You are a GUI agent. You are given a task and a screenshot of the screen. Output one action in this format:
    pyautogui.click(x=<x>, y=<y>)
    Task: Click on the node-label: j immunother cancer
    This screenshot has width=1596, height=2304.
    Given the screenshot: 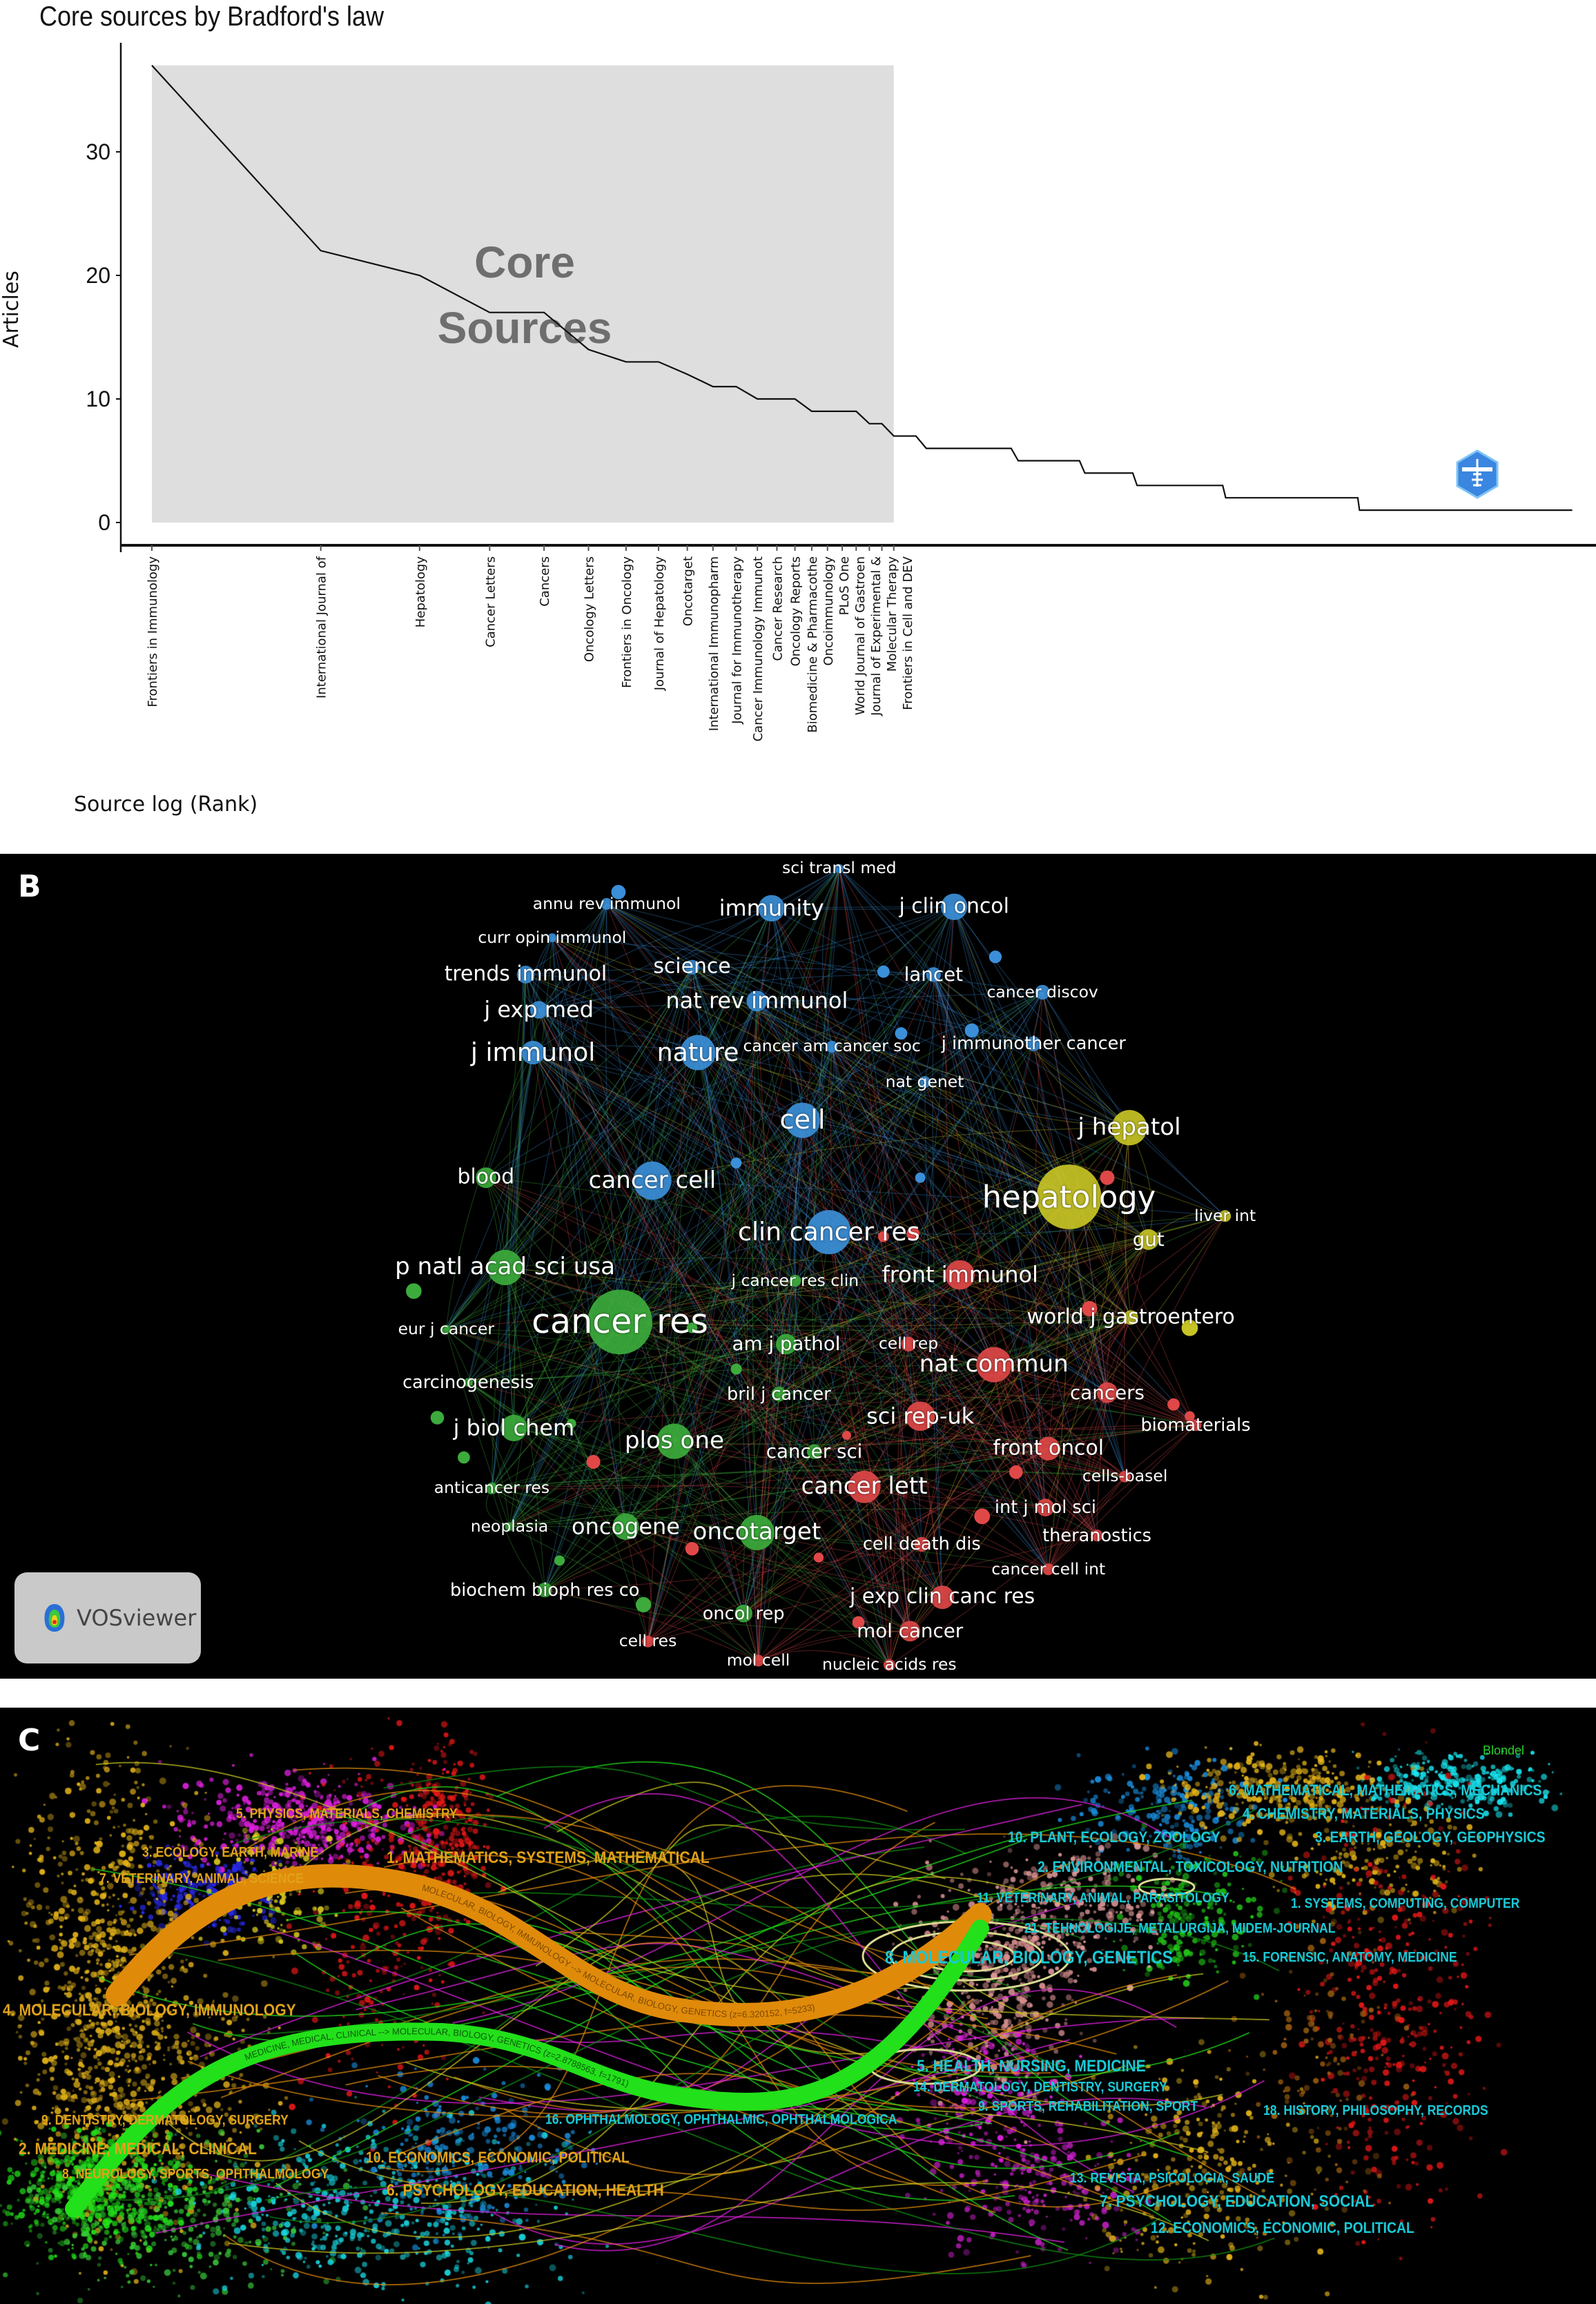 What is the action you would take?
    pyautogui.click(x=1033, y=1044)
    